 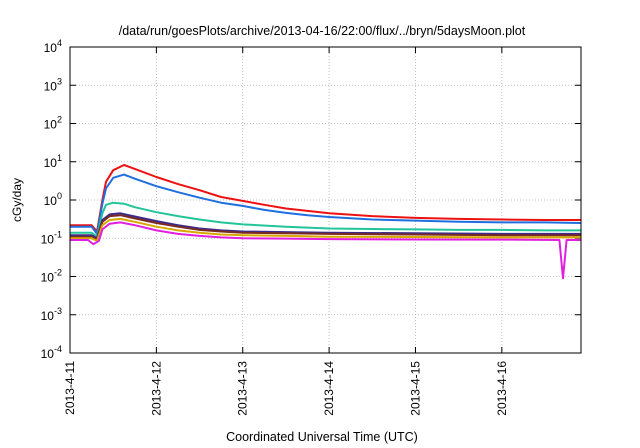 I want to click on x-tick-label: 2013-4-13, so click(x=243, y=388).